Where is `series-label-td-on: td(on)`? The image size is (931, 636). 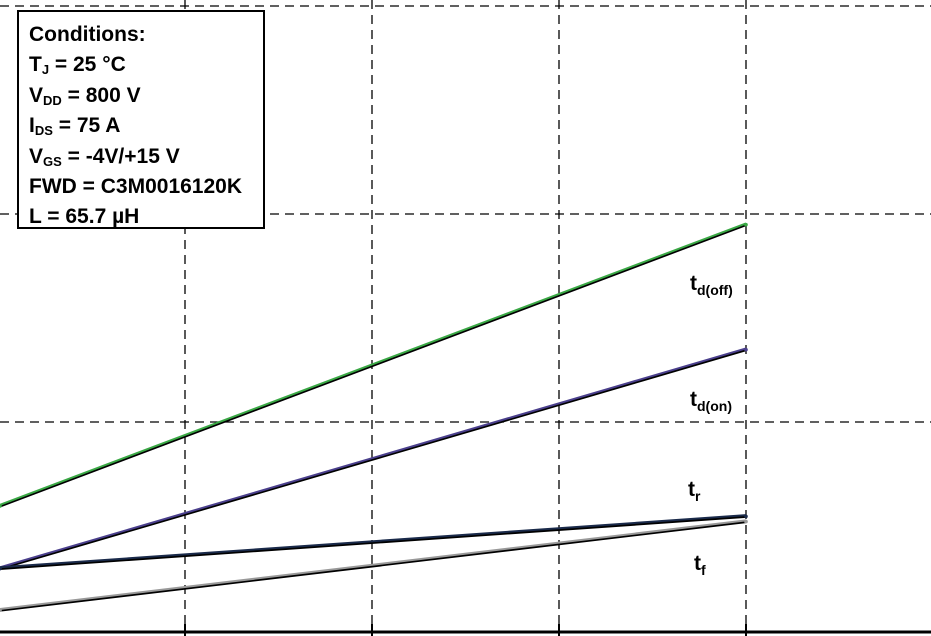
series-label-td-on: td(on) is located at coordinates (711, 401).